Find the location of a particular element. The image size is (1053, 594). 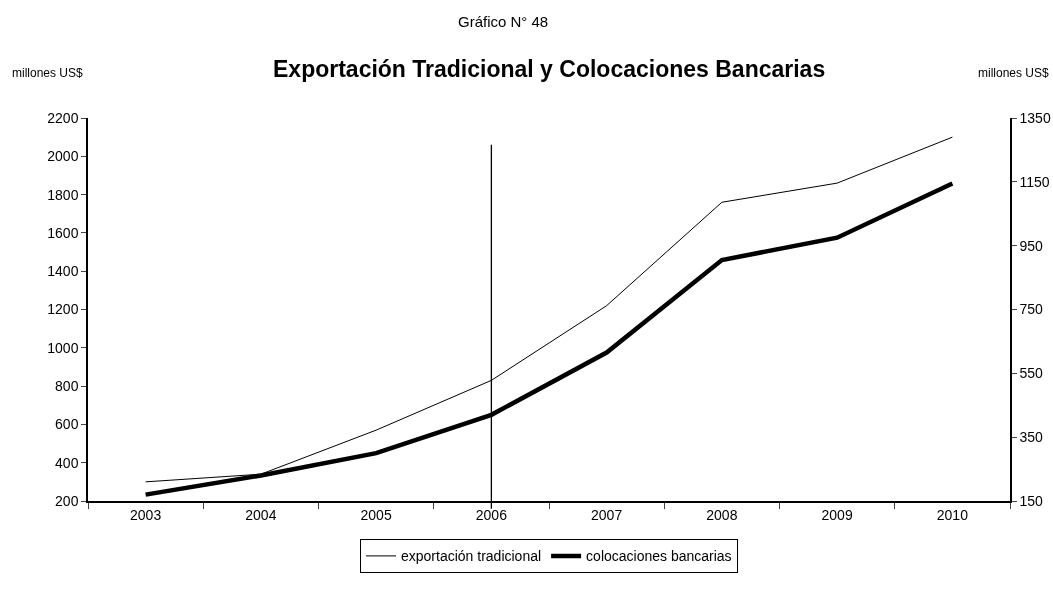

x-tick-label: 2006 is located at coordinates (491, 514).